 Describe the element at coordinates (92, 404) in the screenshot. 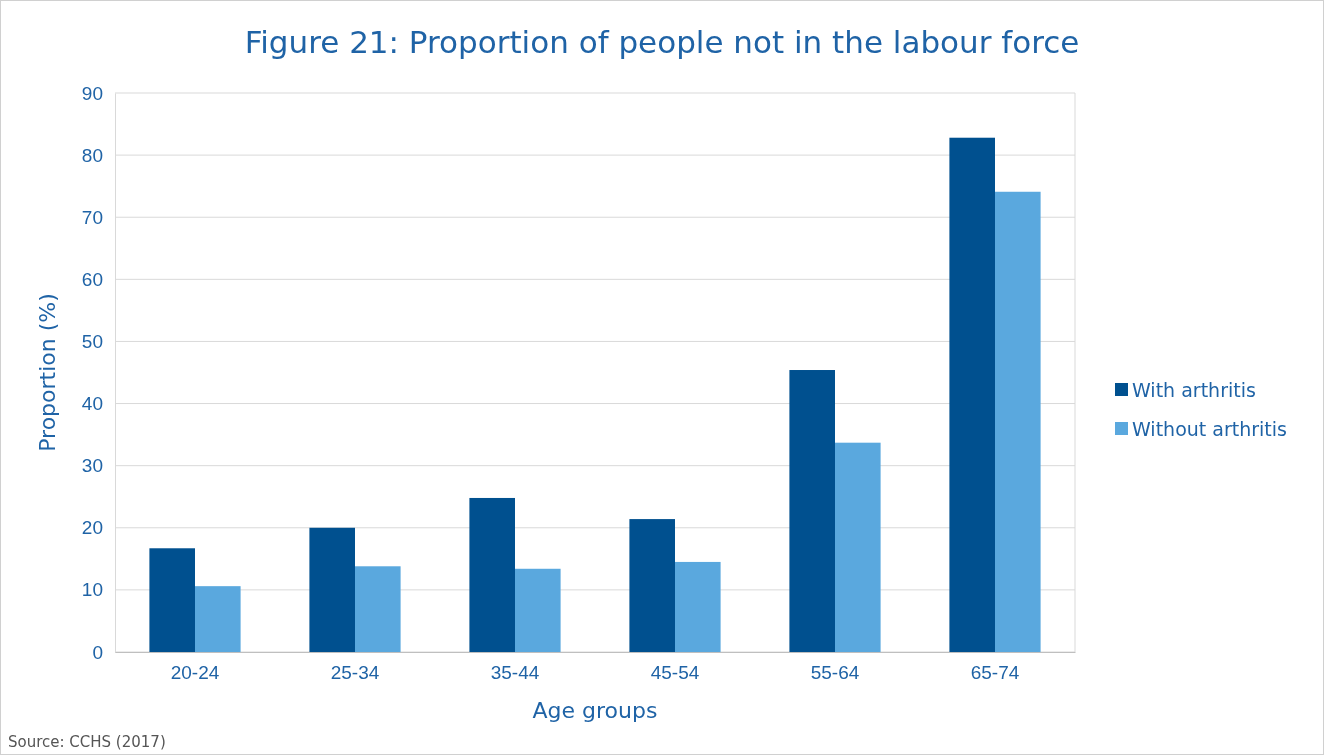

I see `y-tick-label: 40` at that location.